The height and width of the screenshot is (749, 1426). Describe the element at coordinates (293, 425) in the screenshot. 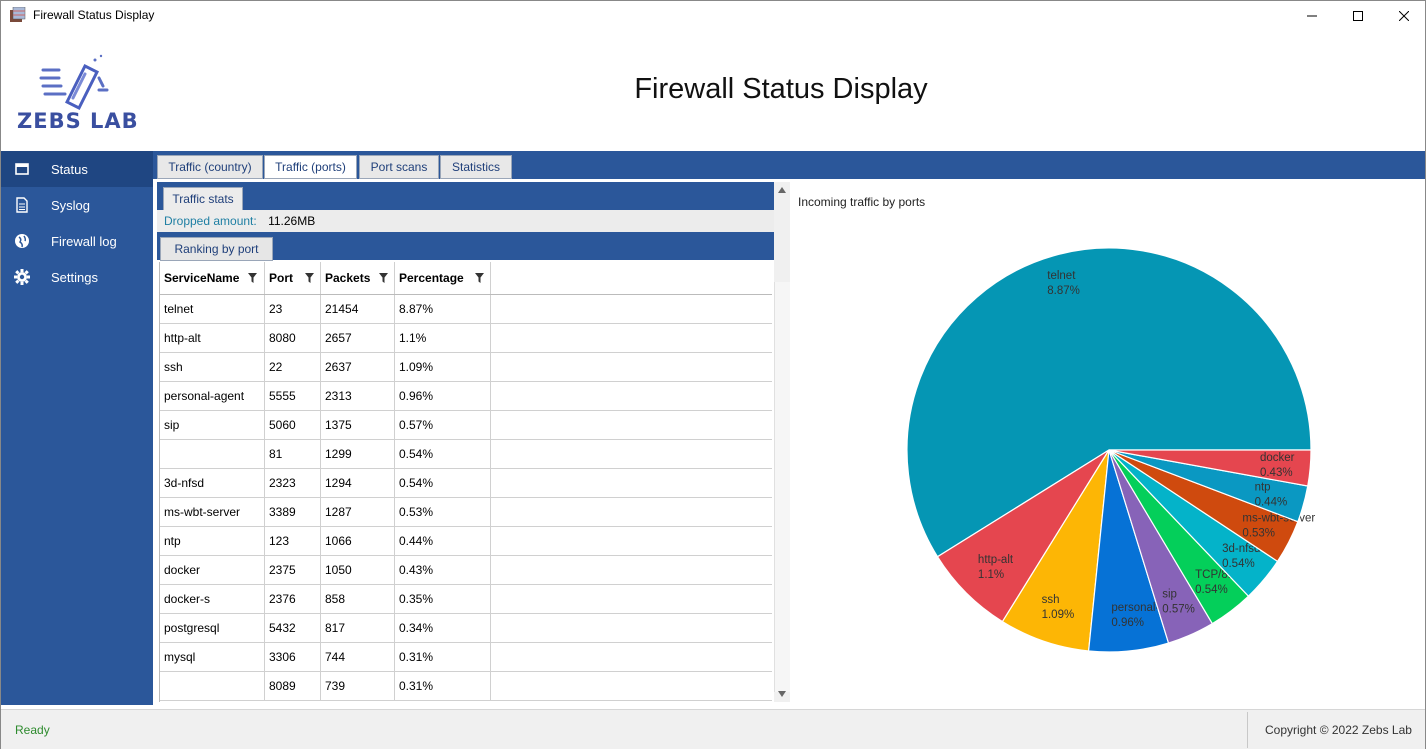

I see `table-cell-port: 5060` at that location.